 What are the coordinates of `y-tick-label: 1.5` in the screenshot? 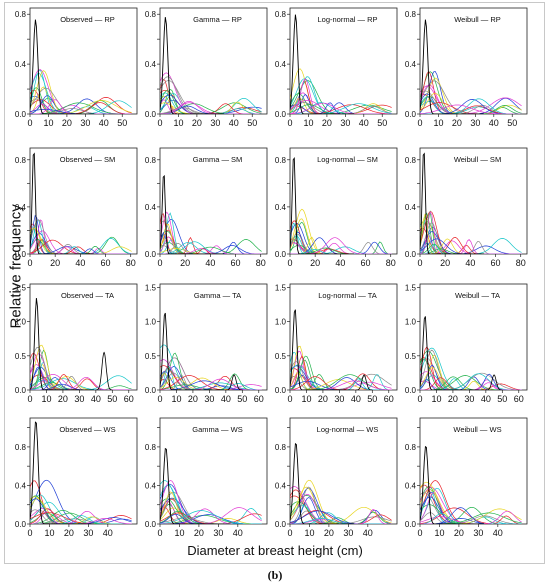 It's located at (151, 287).